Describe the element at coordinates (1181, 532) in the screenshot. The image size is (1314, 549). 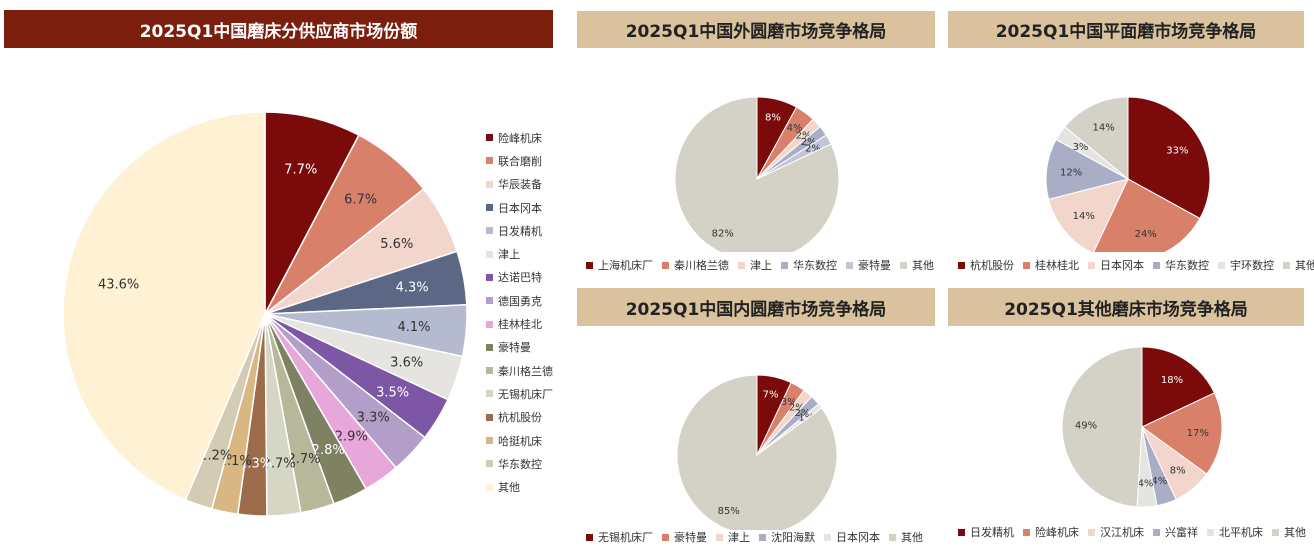
I see `legend-label: 兴富祥` at that location.